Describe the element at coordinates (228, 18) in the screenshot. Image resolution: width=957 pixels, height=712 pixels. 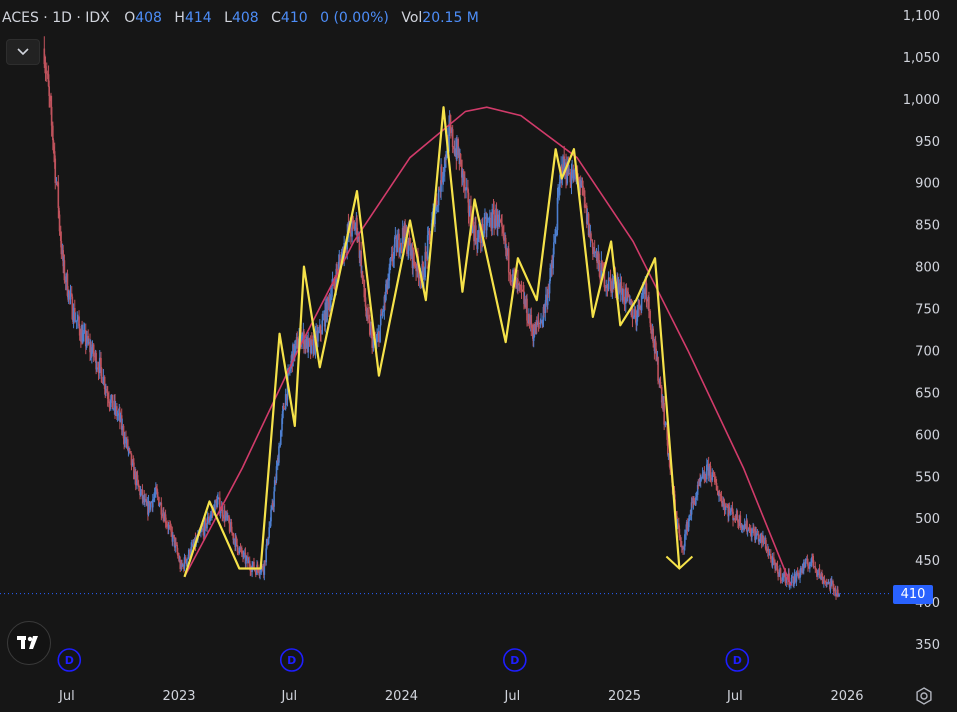
I see `low-label: L` at that location.